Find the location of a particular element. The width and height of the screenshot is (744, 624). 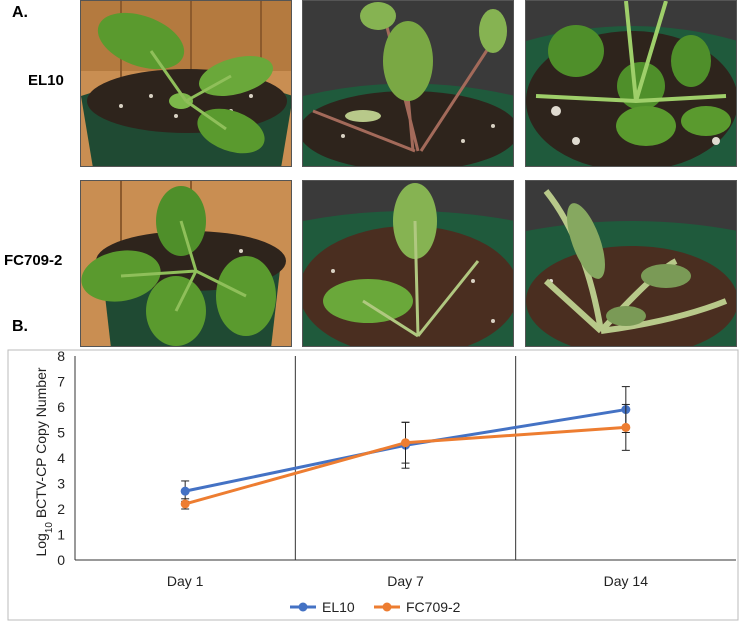

panel-a-label: A. is located at coordinates (20, 12).